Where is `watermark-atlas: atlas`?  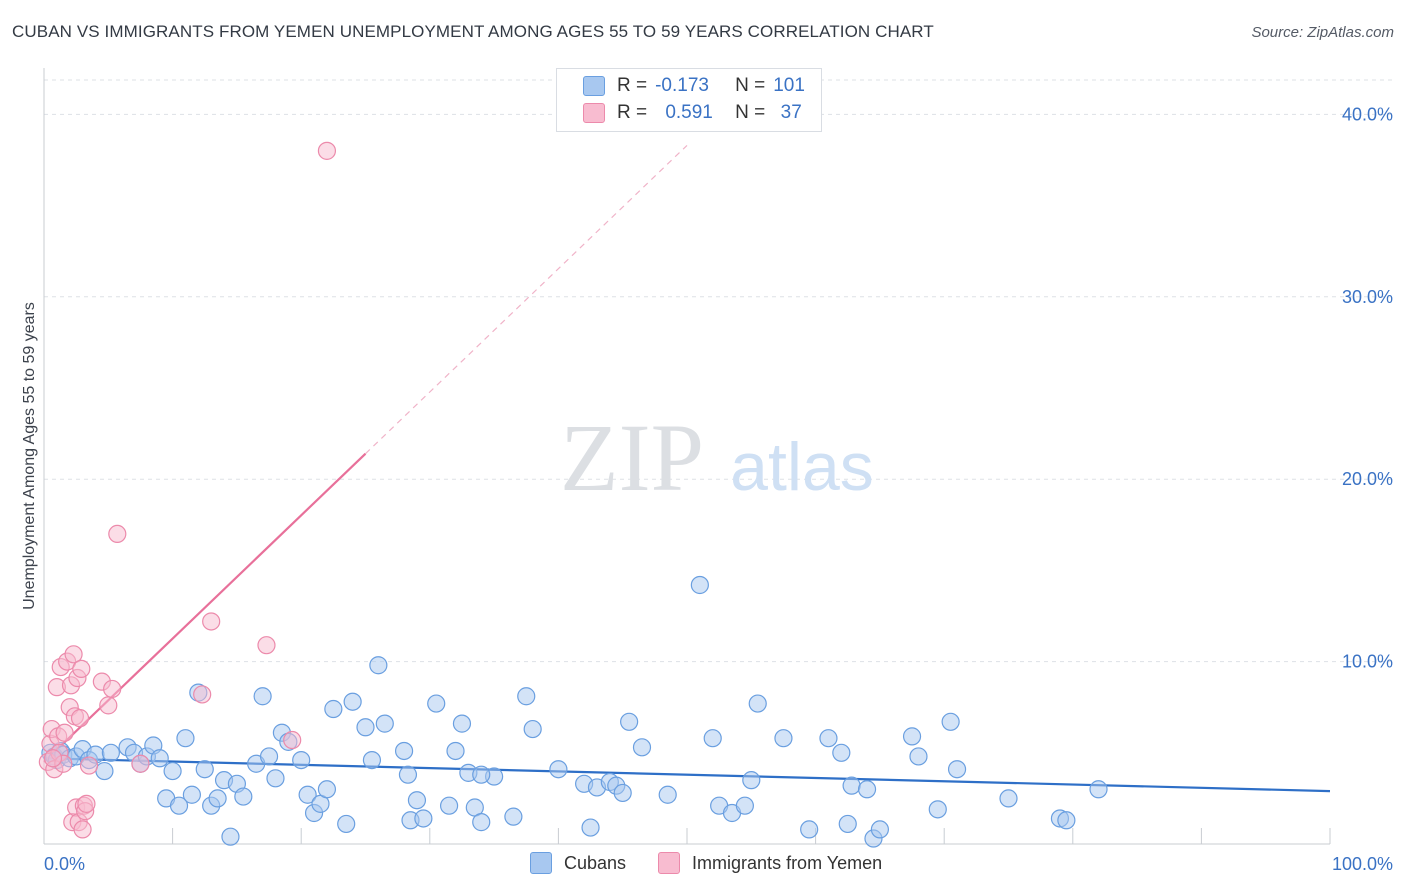 watermark-atlas: atlas is located at coordinates (802, 467).